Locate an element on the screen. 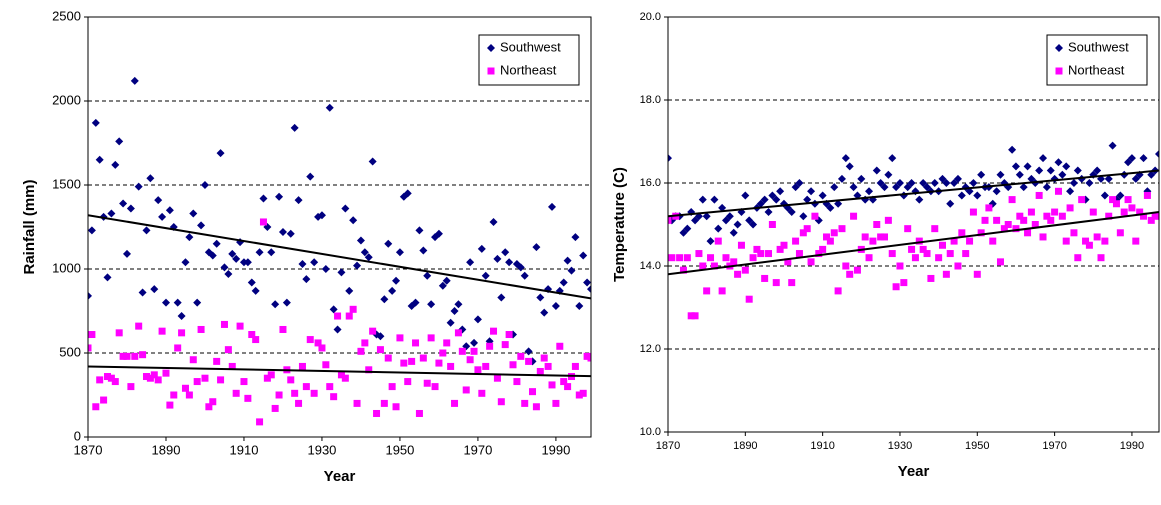 The width and height of the screenshot is (1161, 505). legend-label: Southwest is located at coordinates (1098, 46).